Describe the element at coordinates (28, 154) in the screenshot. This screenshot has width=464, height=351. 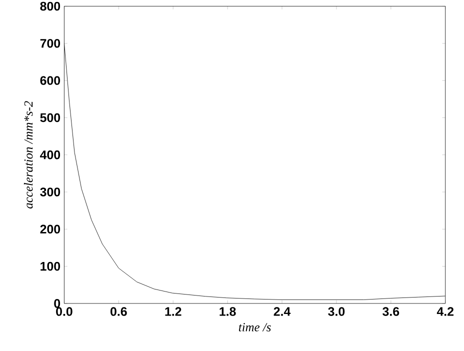
I see `y-axis-title: acceleration /mm*s-2` at that location.